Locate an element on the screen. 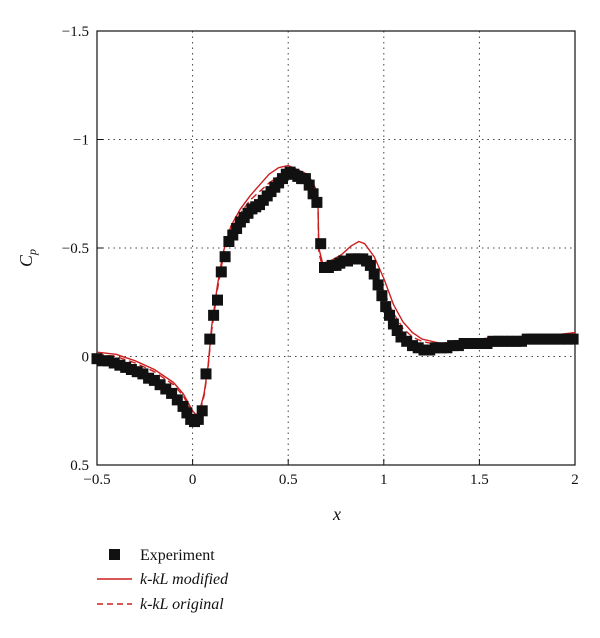 This screenshot has width=600, height=638. x-tick-label: 1.5 is located at coordinates (479, 480).